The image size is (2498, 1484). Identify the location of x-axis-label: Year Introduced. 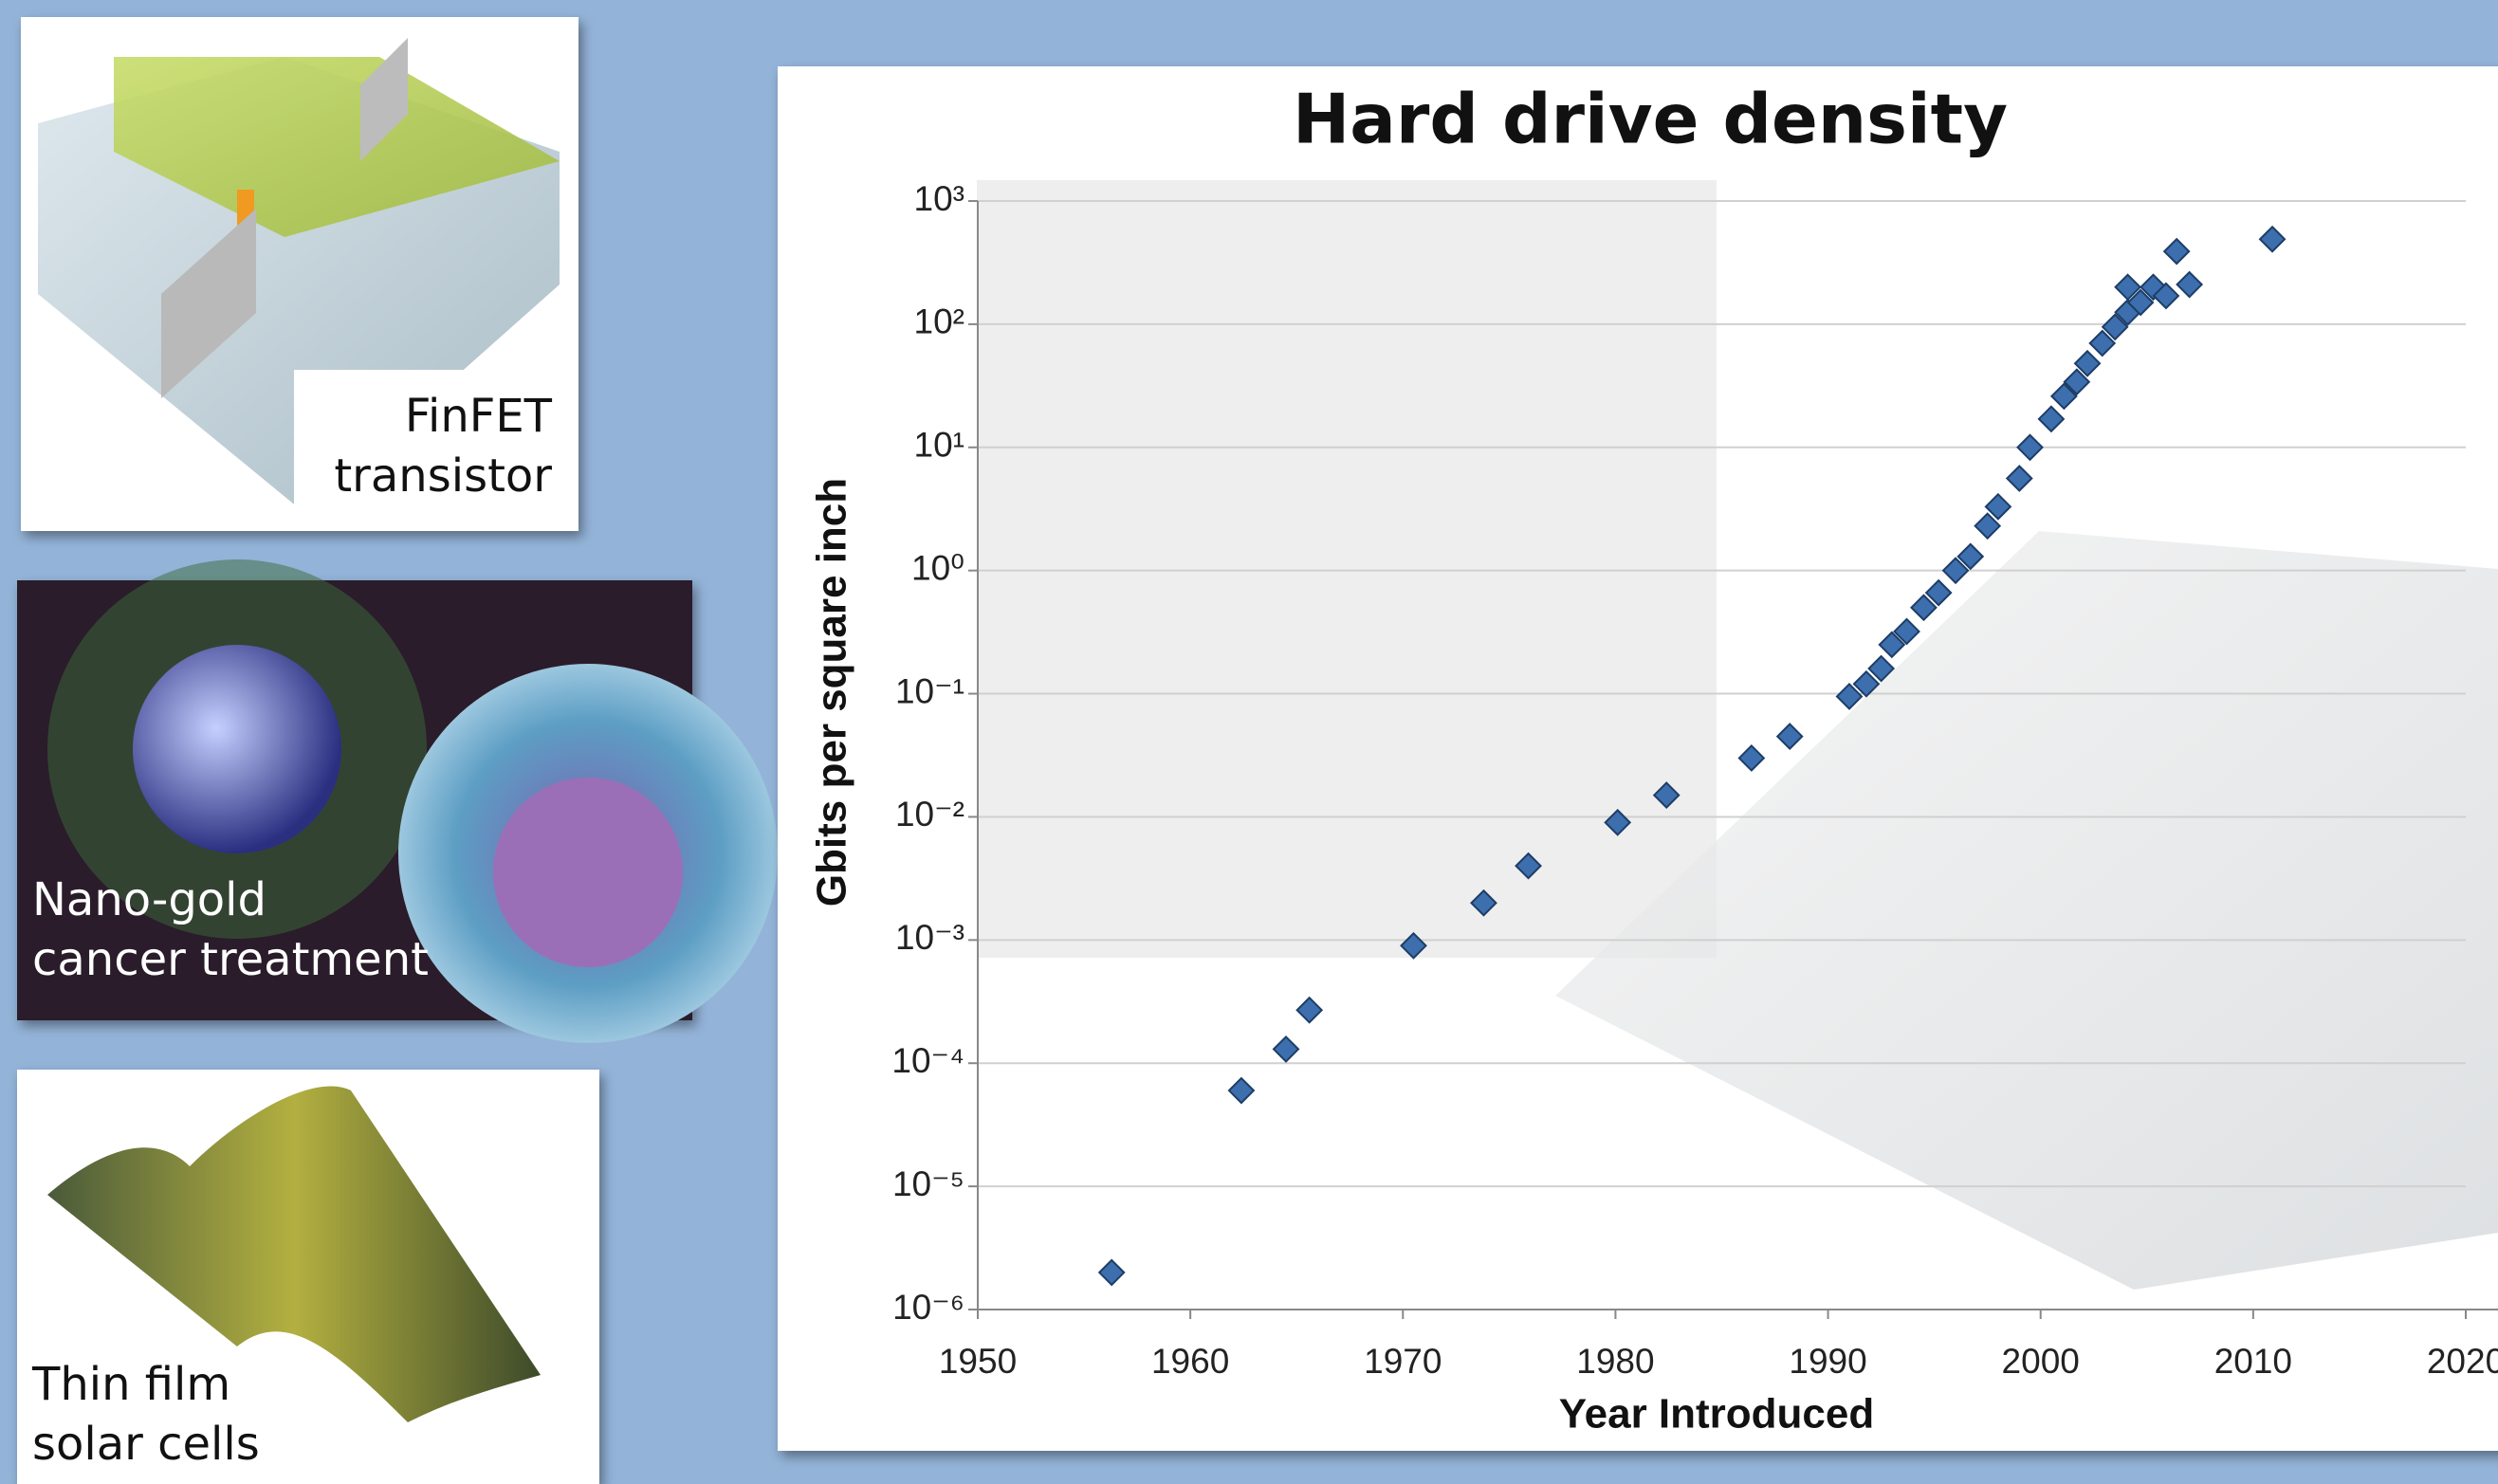
(1717, 1414).